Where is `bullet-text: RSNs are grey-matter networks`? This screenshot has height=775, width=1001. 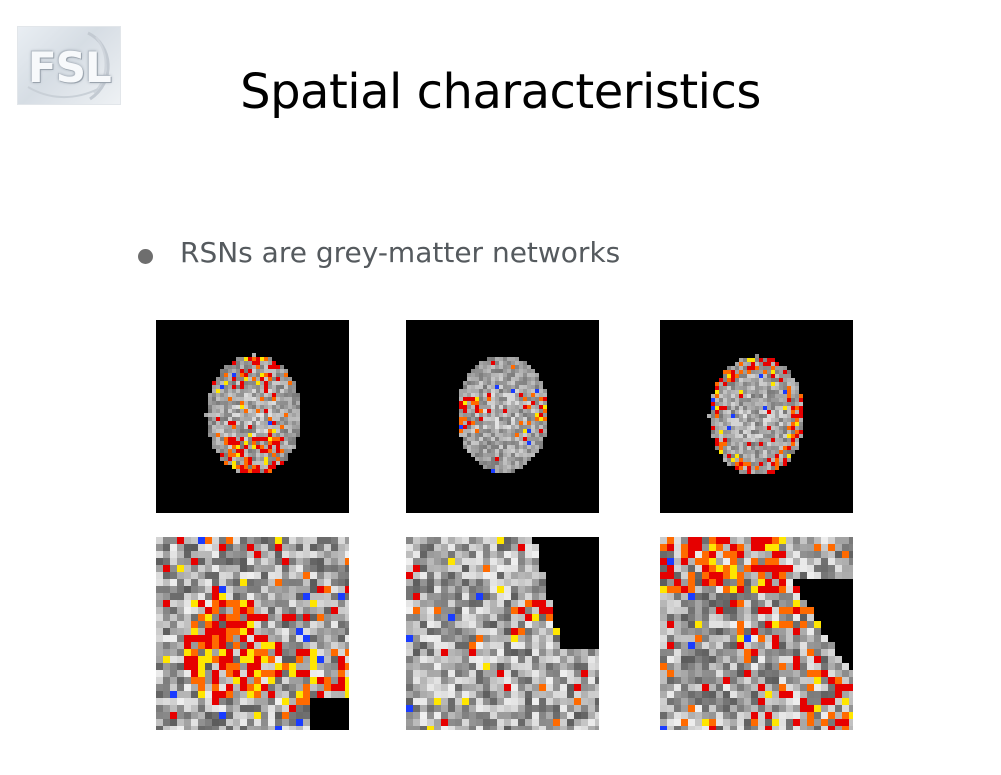 bullet-text: RSNs are grey-matter networks is located at coordinates (400, 252).